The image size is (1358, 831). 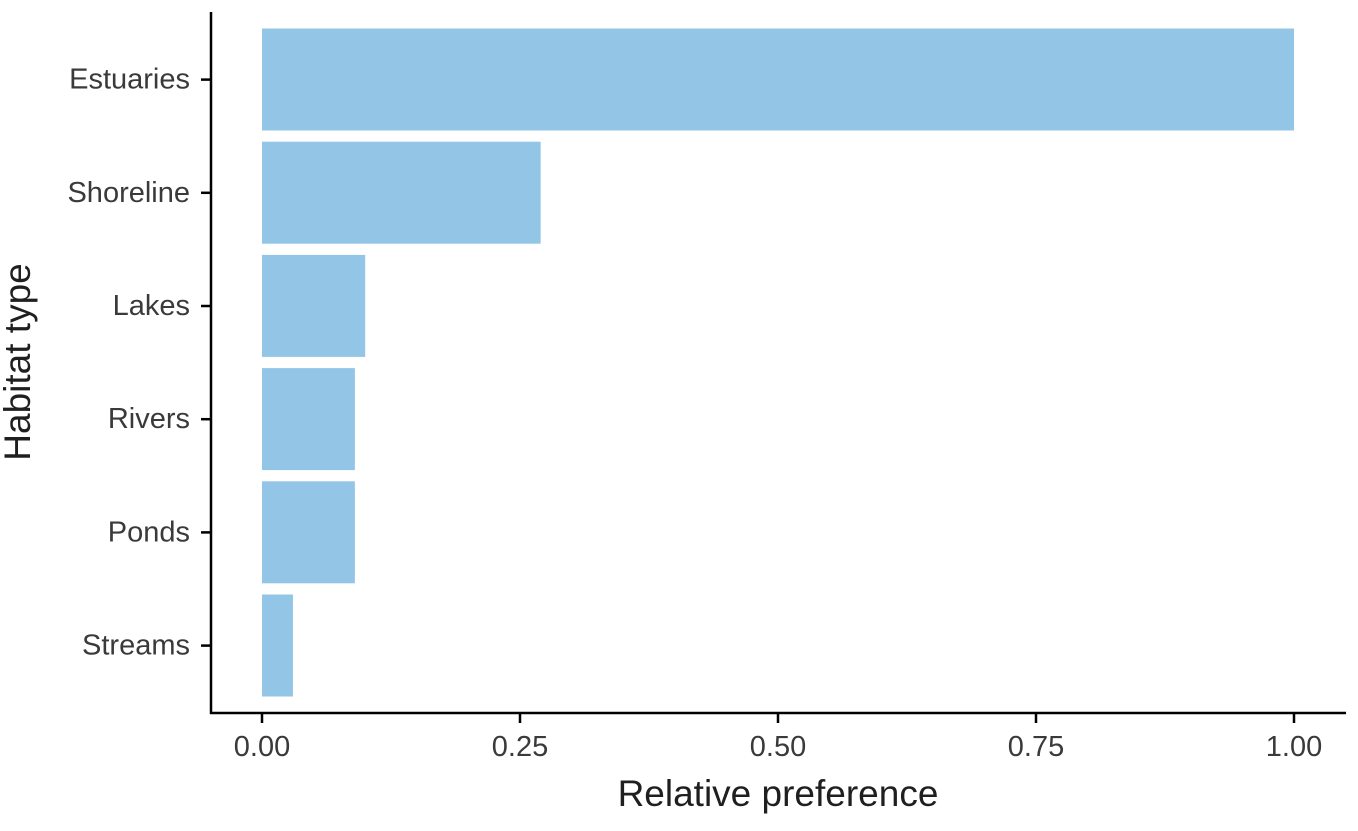 I want to click on bar-lakes, so click(x=314, y=305).